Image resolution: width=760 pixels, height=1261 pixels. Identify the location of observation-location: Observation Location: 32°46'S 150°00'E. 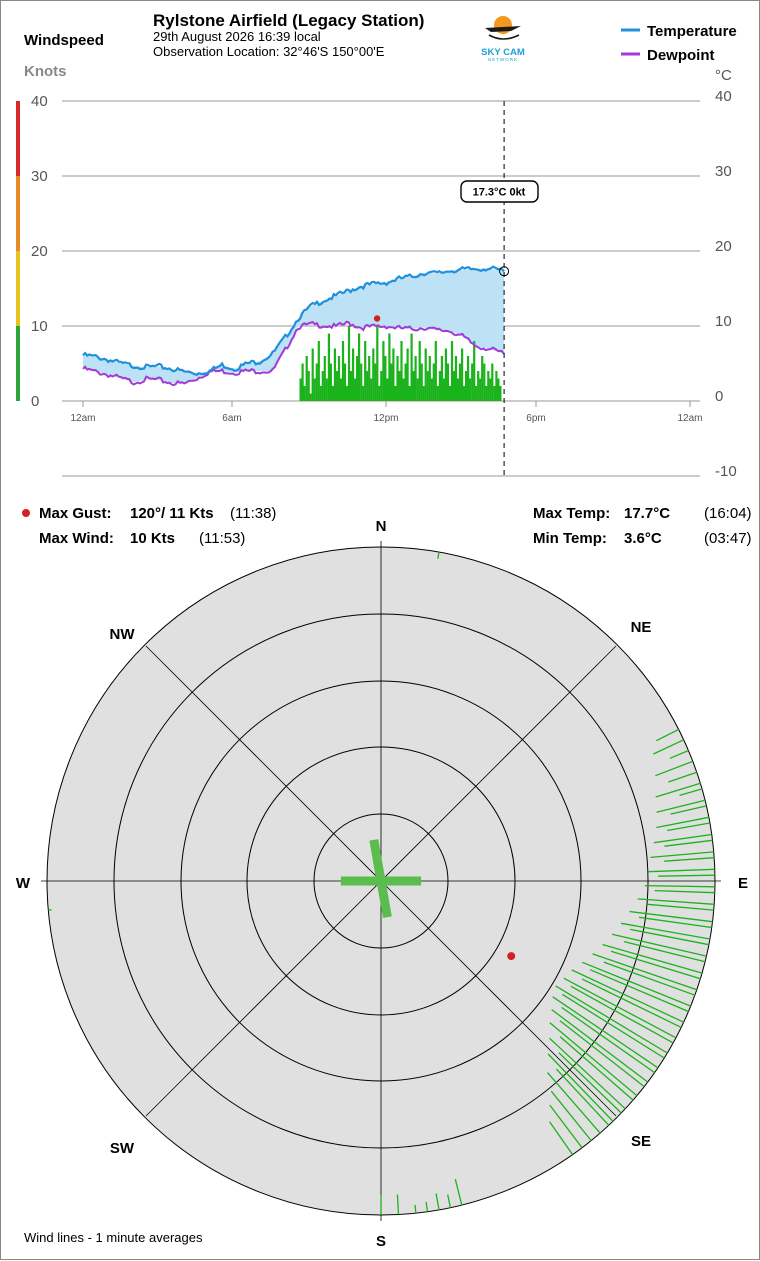
(269, 51).